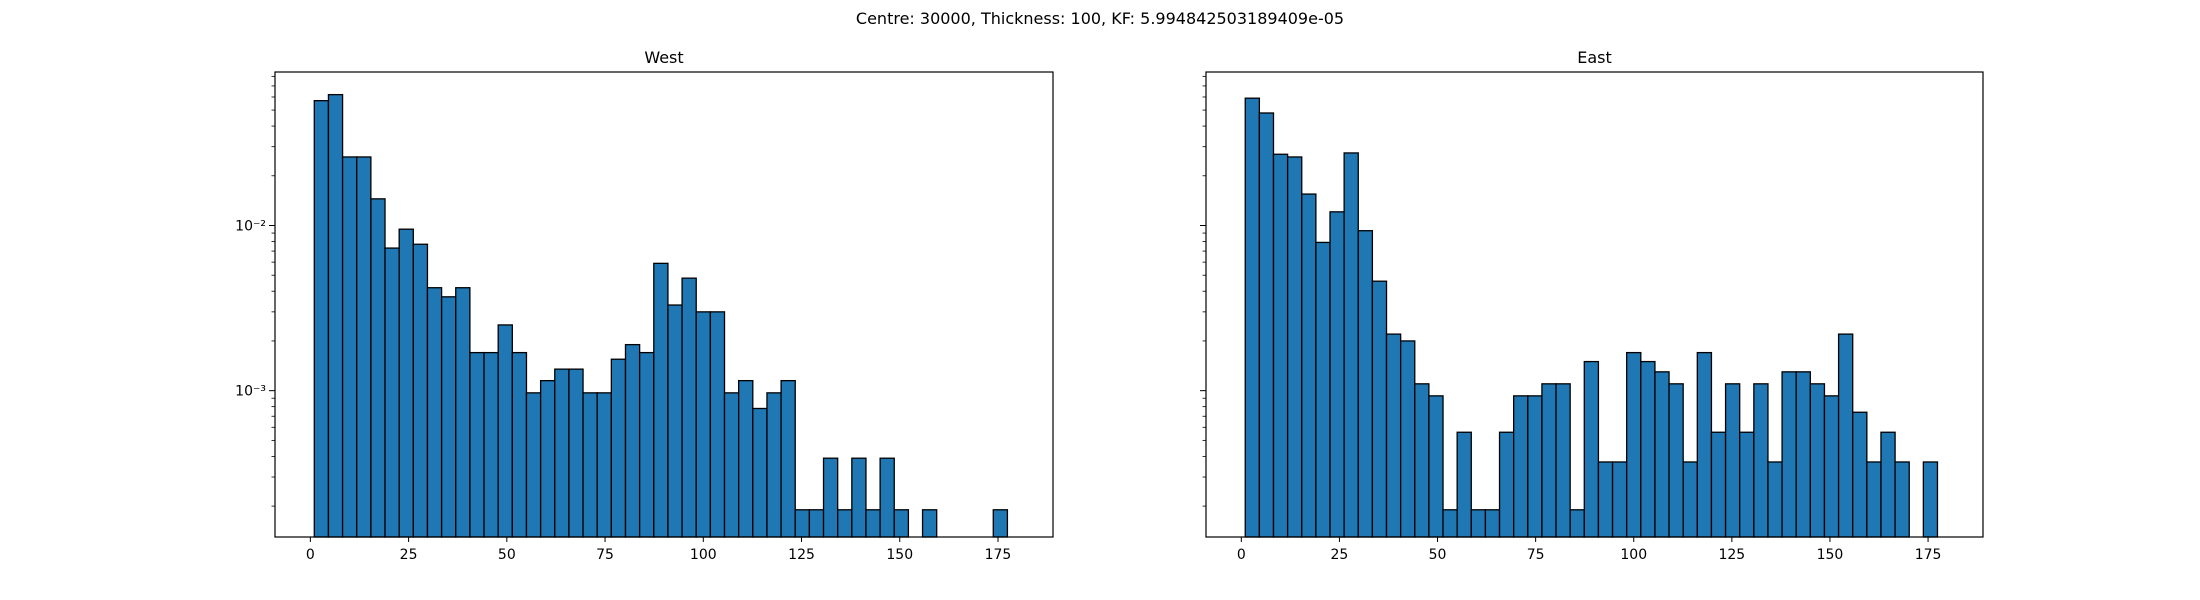 The width and height of the screenshot is (2200, 600). Describe the element at coordinates (1536, 555) in the screenshot. I see `east-x-tick-label: 75` at that location.